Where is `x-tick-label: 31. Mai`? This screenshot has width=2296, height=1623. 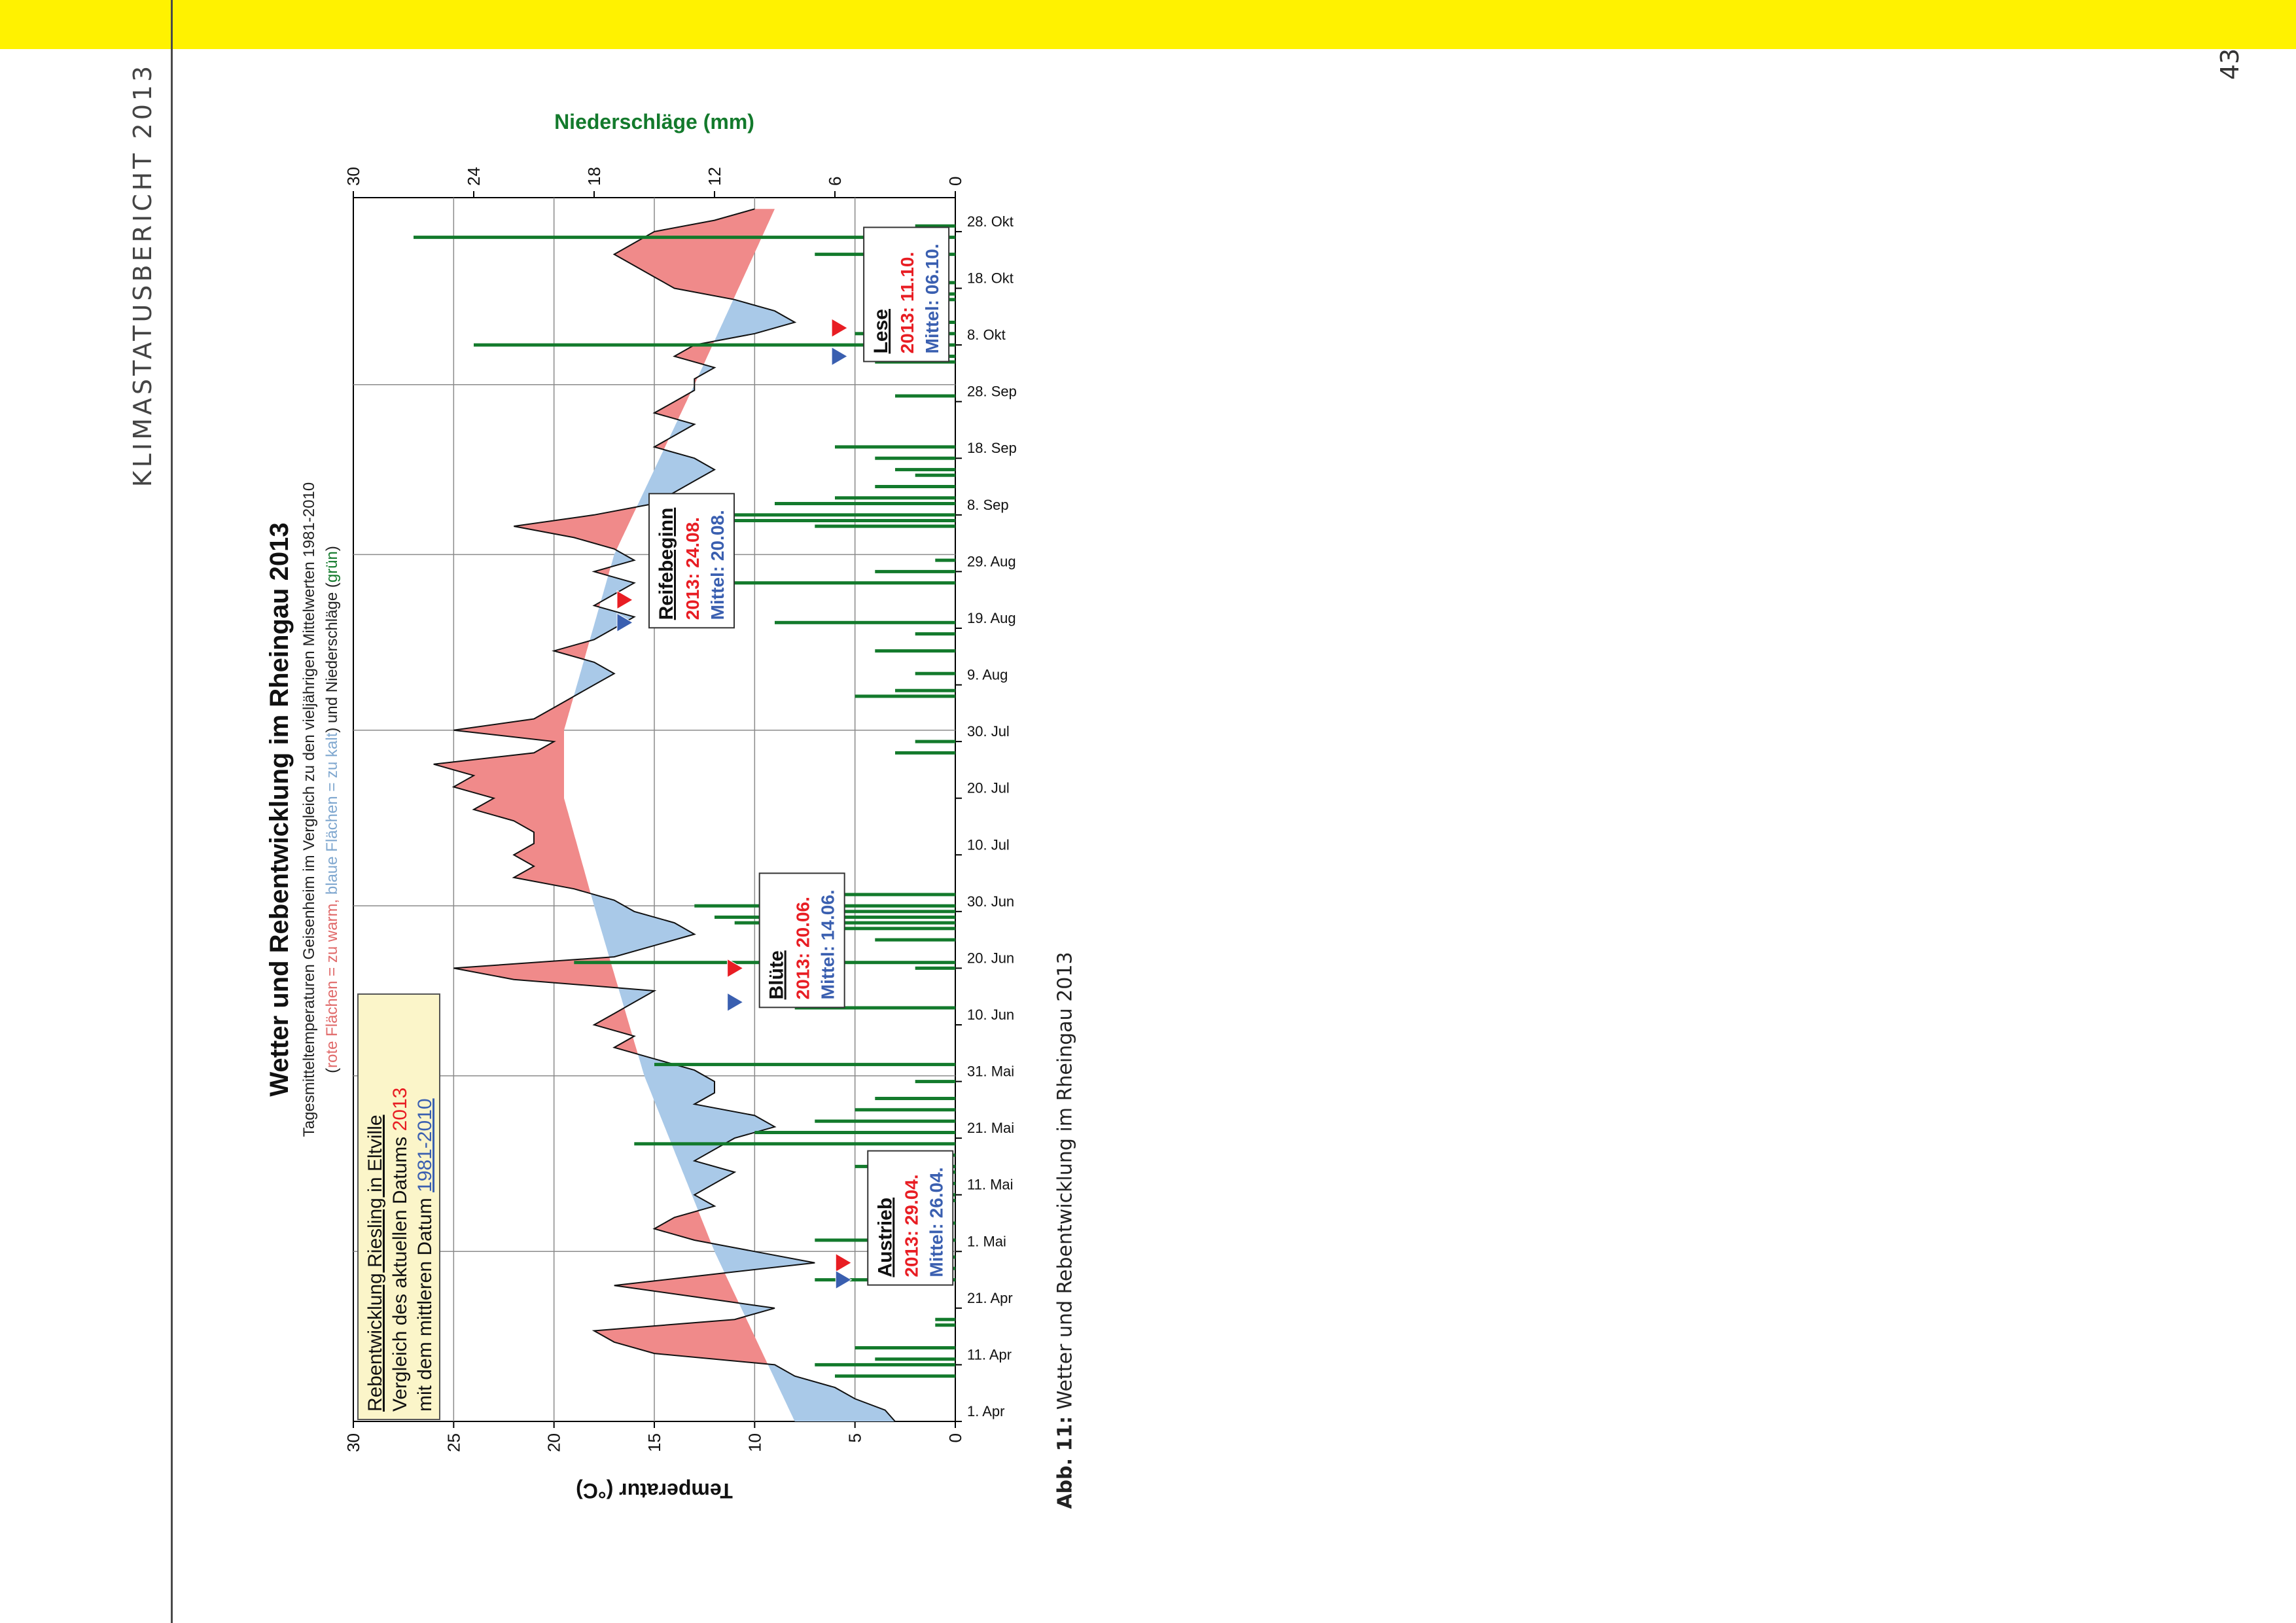 x-tick-label: 31. Mai is located at coordinates (991, 1071).